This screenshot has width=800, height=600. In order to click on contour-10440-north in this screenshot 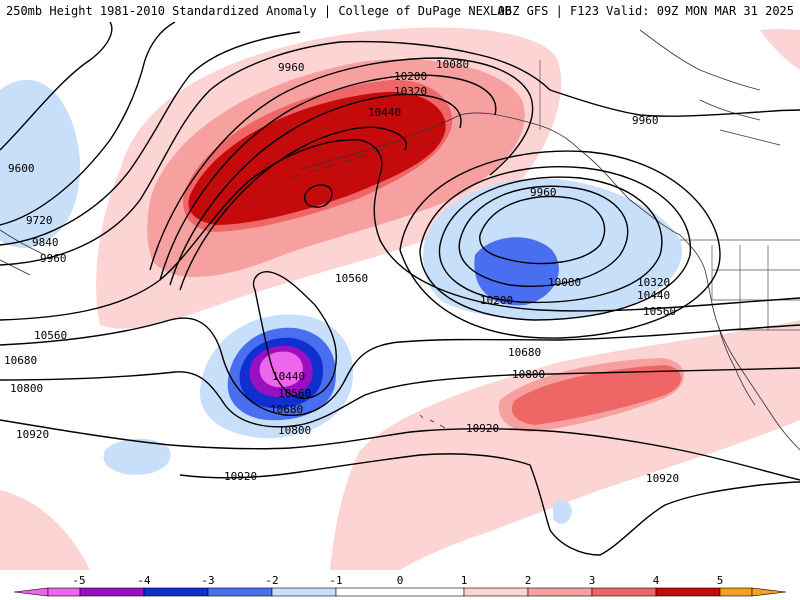, I will do `click(293, 208)`.